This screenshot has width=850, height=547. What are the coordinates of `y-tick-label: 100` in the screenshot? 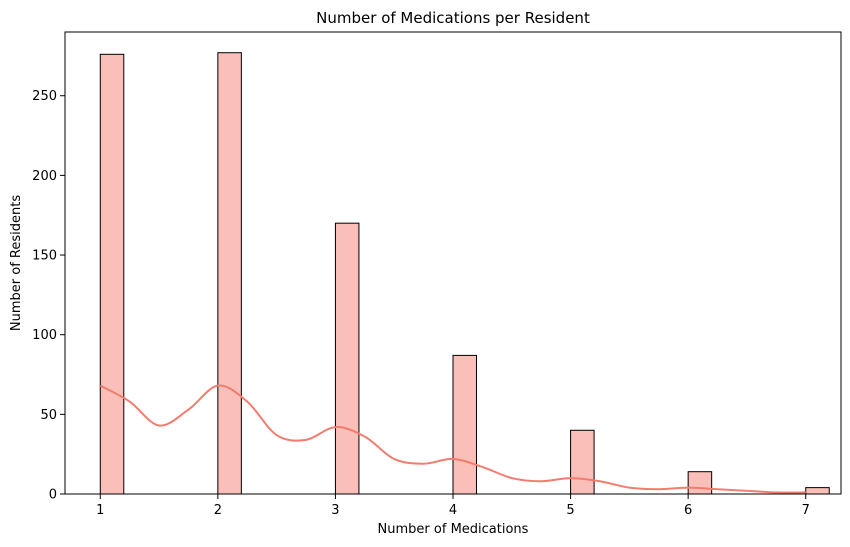 It's located at (44, 335).